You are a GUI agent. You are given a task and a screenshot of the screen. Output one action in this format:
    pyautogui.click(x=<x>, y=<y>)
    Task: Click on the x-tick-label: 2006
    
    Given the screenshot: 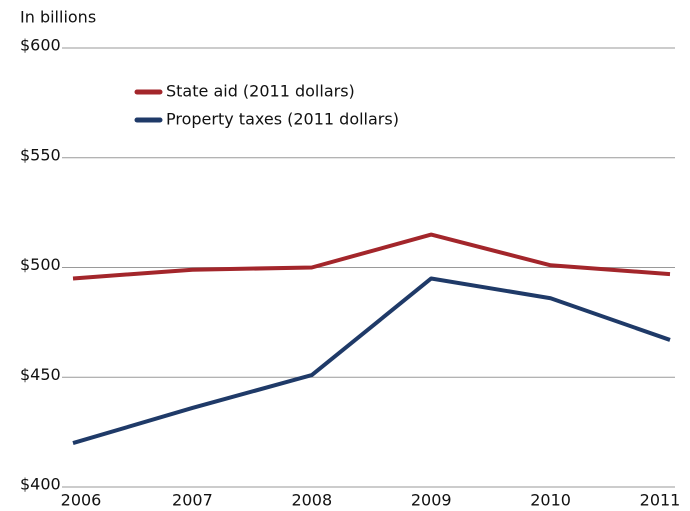 What is the action you would take?
    pyautogui.click(x=81, y=500)
    